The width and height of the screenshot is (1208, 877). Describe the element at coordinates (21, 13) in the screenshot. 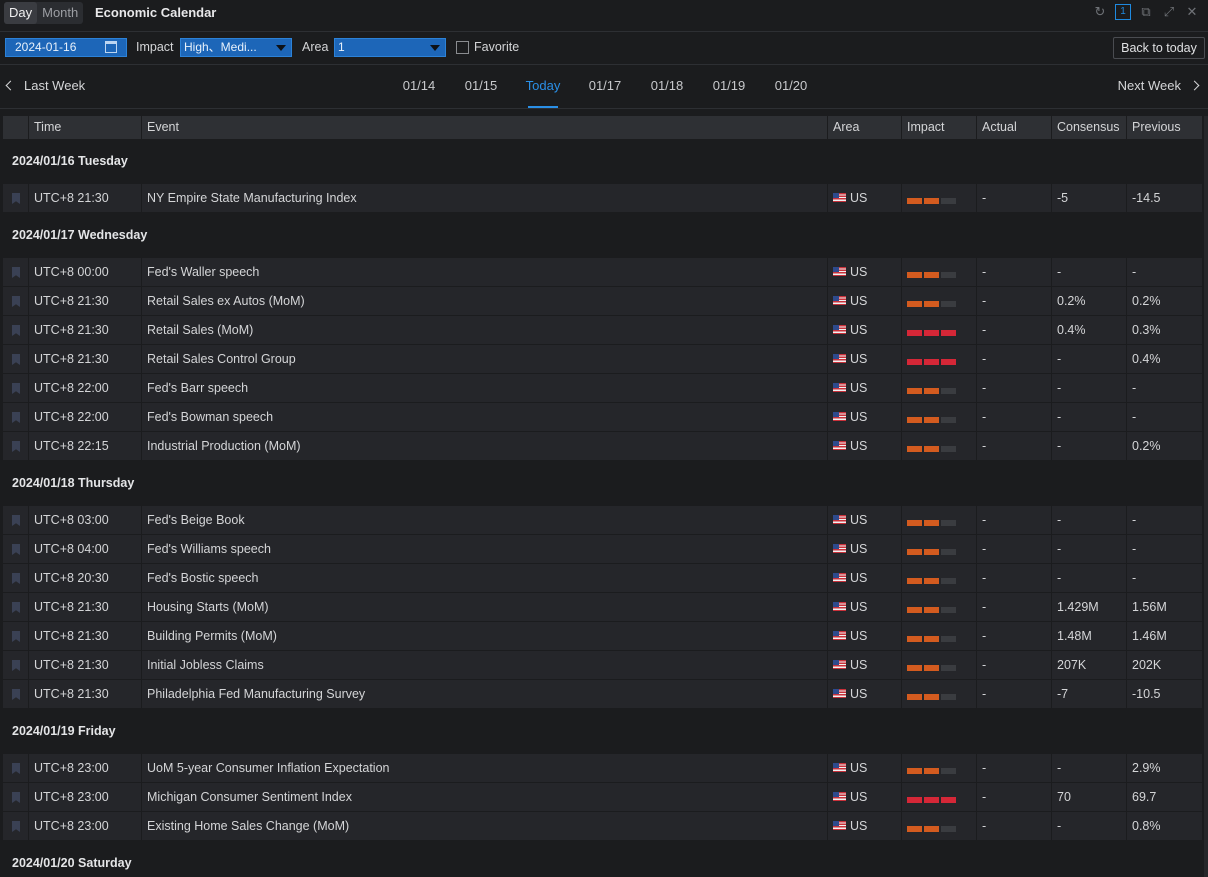

I see `tab-day: Day` at that location.